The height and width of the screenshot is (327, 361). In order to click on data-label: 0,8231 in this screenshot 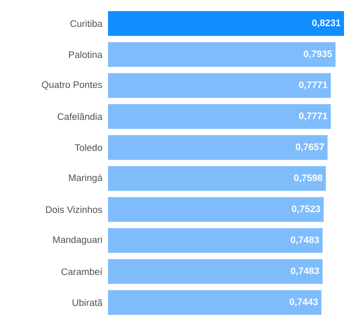, I will do `click(326, 23)`.